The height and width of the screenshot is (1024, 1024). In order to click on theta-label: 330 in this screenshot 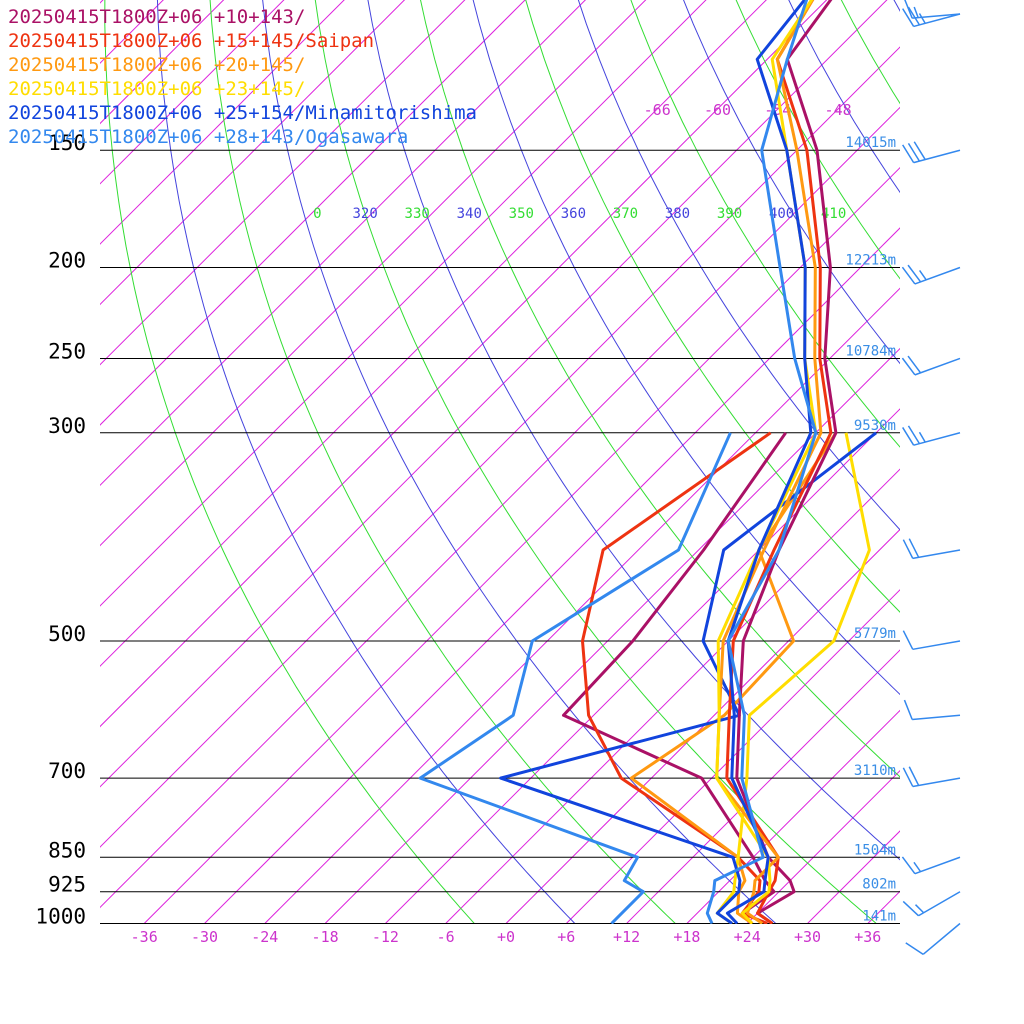, I will do `click(417, 214)`.